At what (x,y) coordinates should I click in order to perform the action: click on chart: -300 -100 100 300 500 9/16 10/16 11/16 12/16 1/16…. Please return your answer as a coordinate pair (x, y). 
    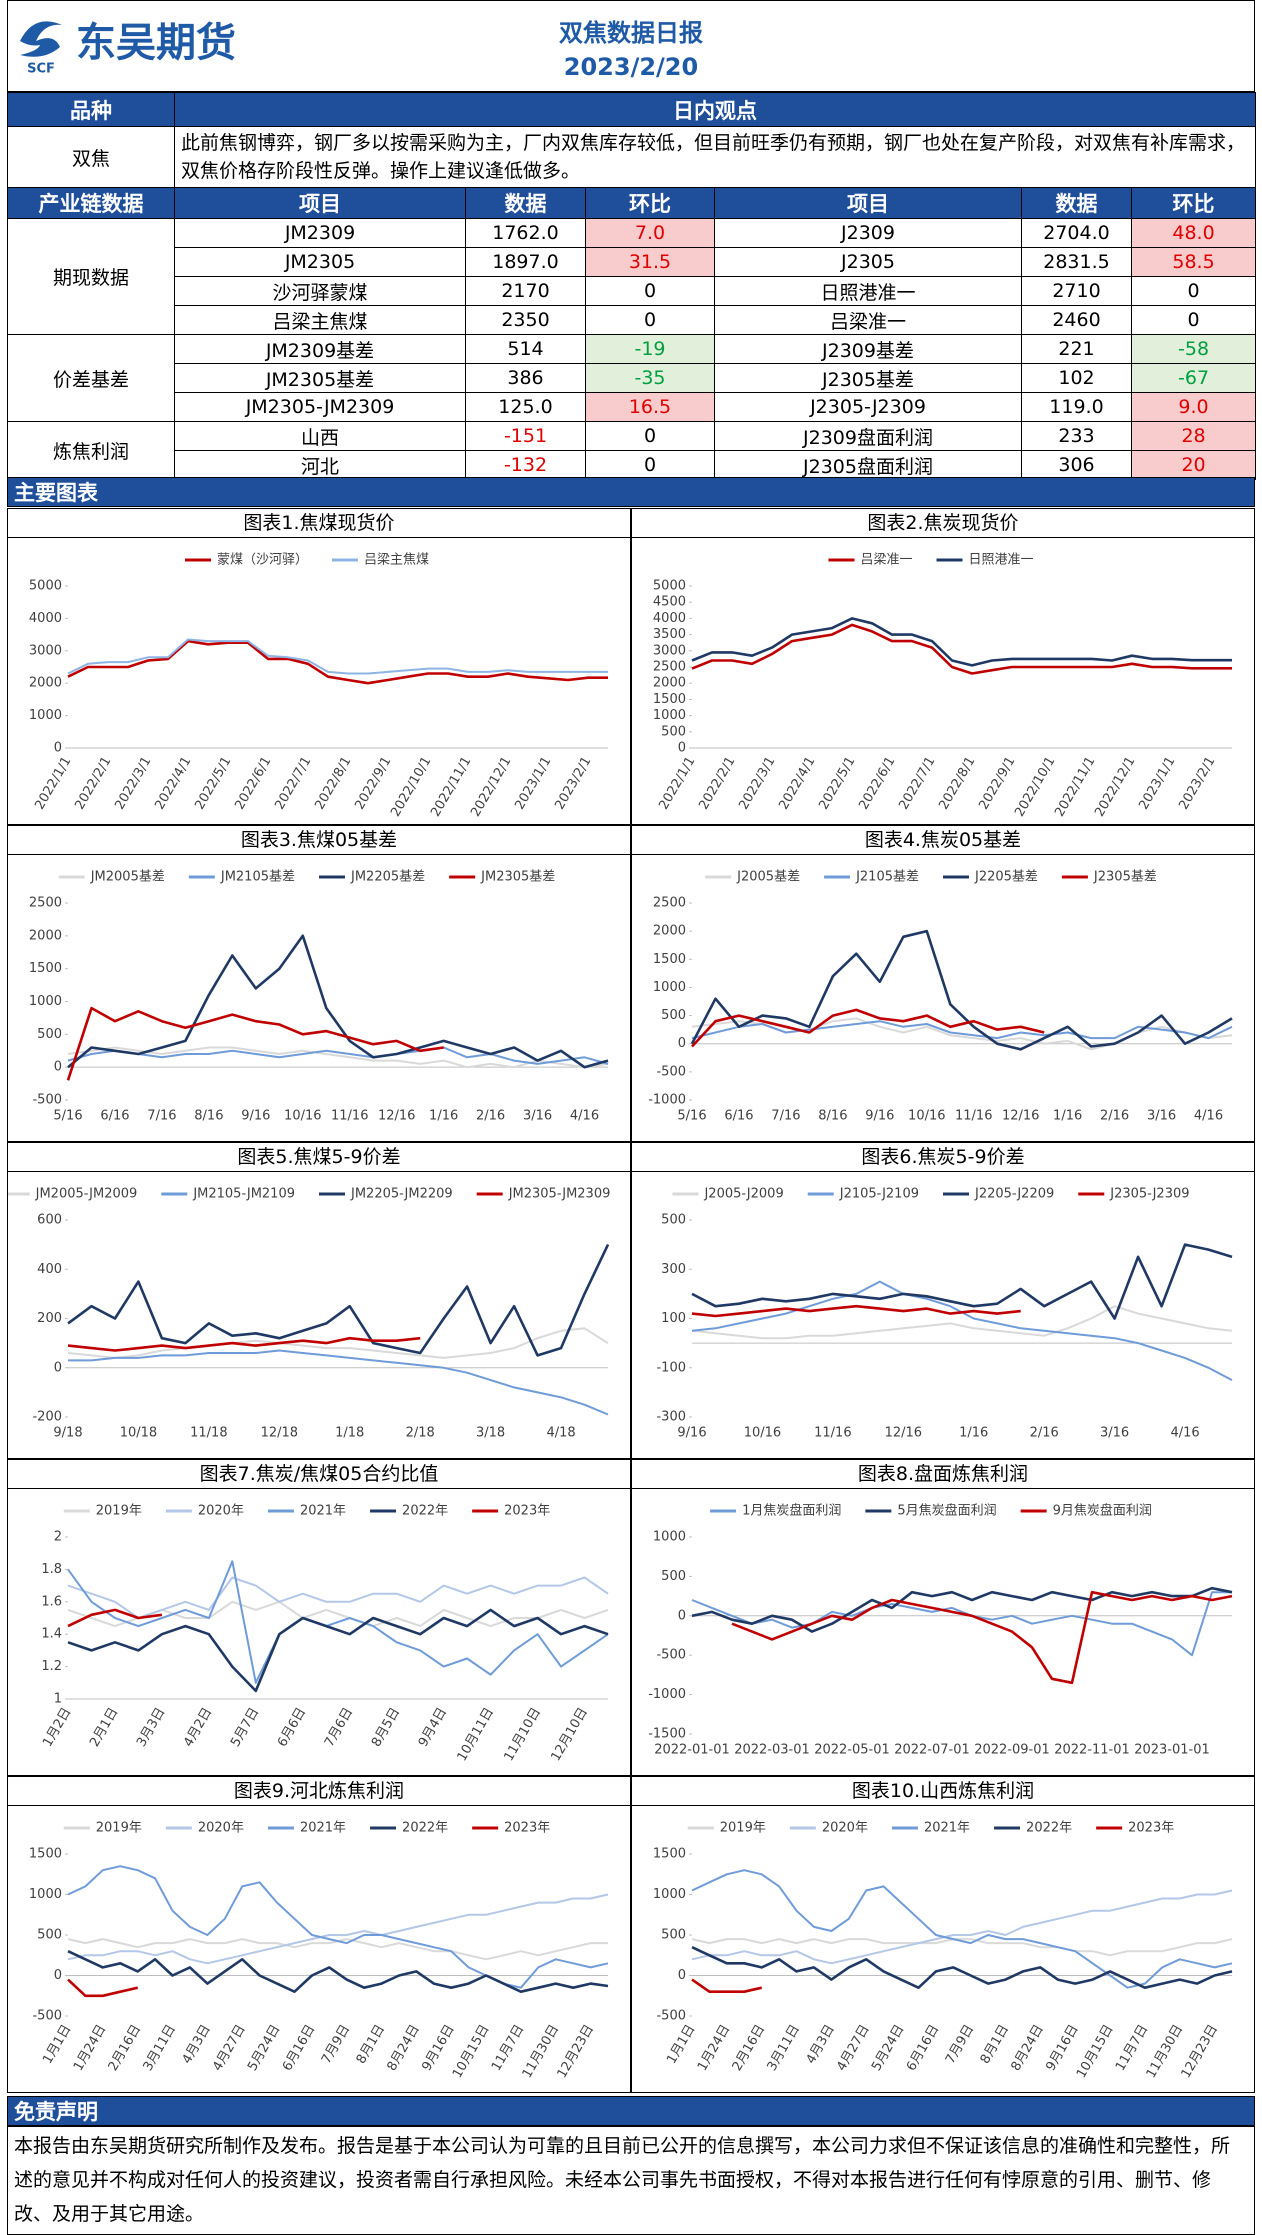
    Looking at the image, I should click on (944, 1314).